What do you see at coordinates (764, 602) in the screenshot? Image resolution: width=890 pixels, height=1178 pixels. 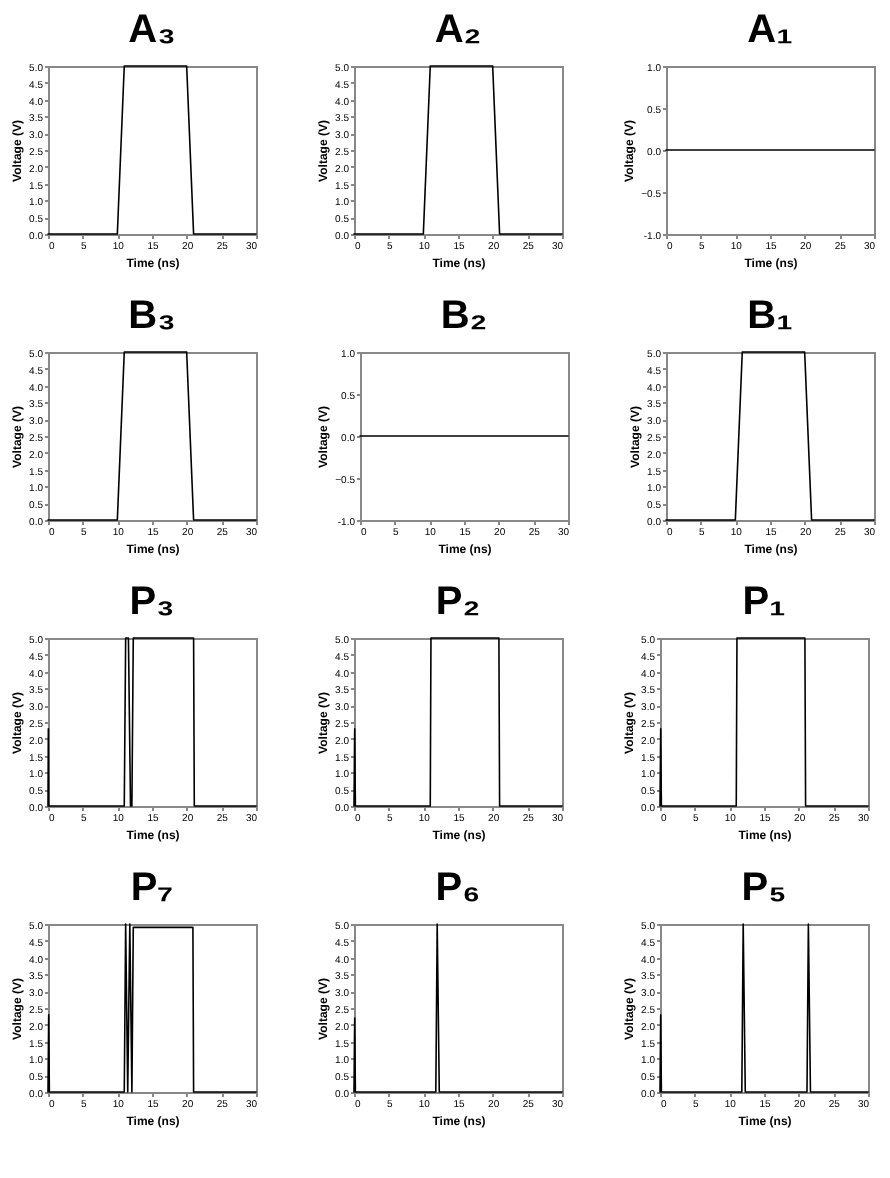 I see `chart-title: P₁` at bounding box center [764, 602].